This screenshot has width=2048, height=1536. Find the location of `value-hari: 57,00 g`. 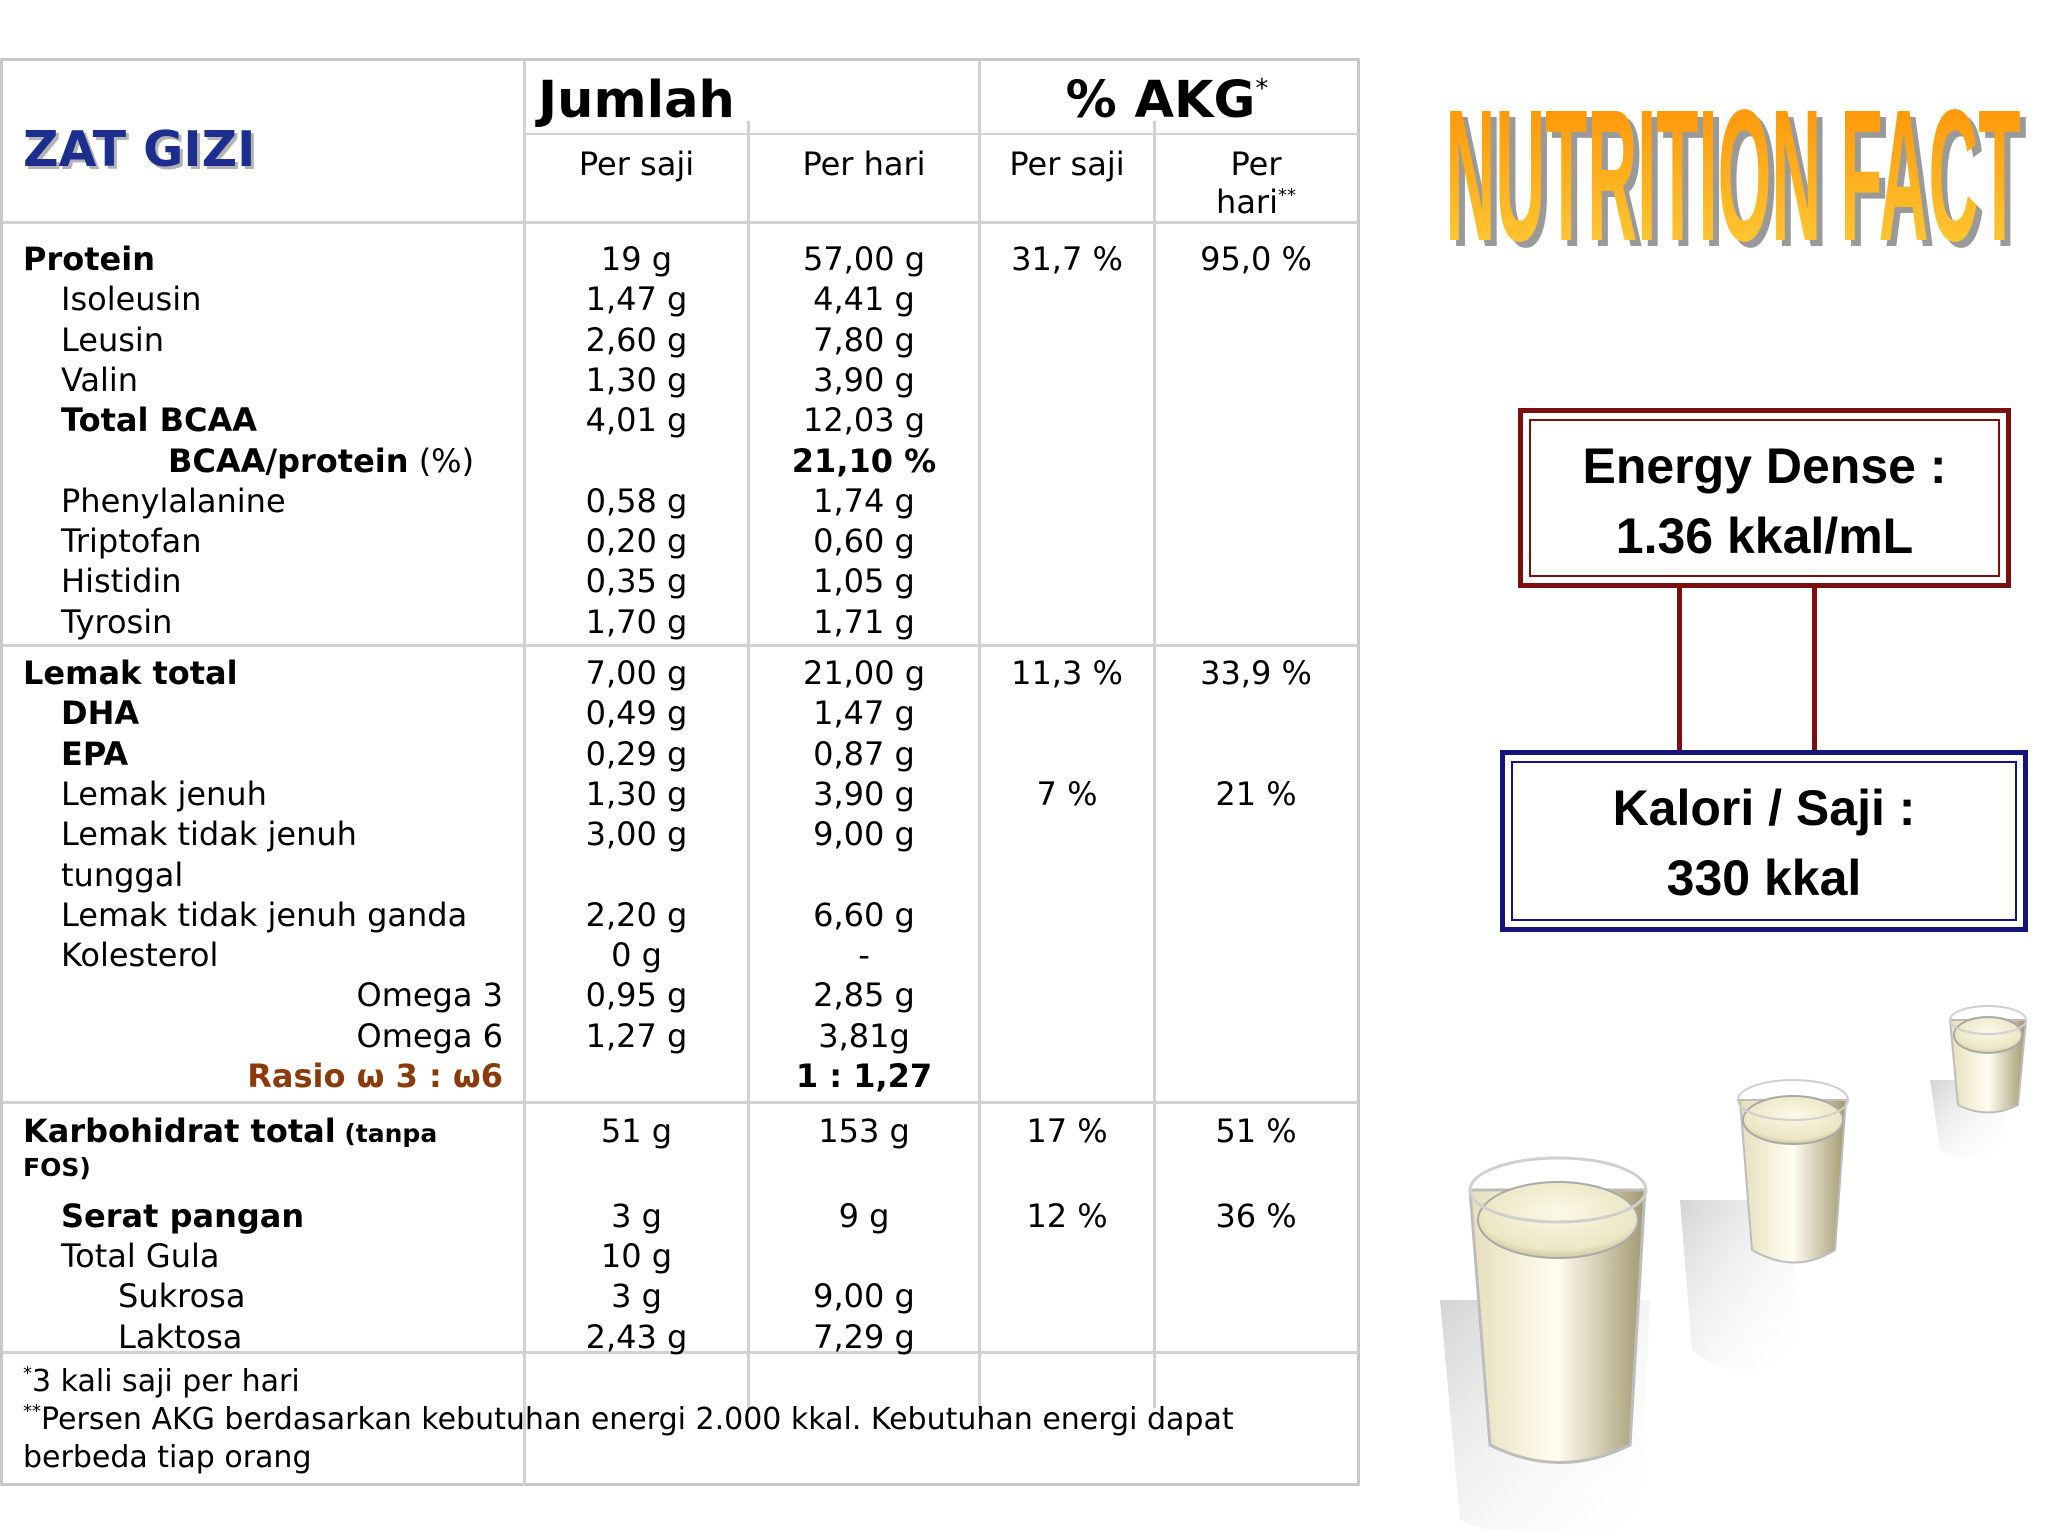

value-hari: 57,00 g is located at coordinates (864, 259).